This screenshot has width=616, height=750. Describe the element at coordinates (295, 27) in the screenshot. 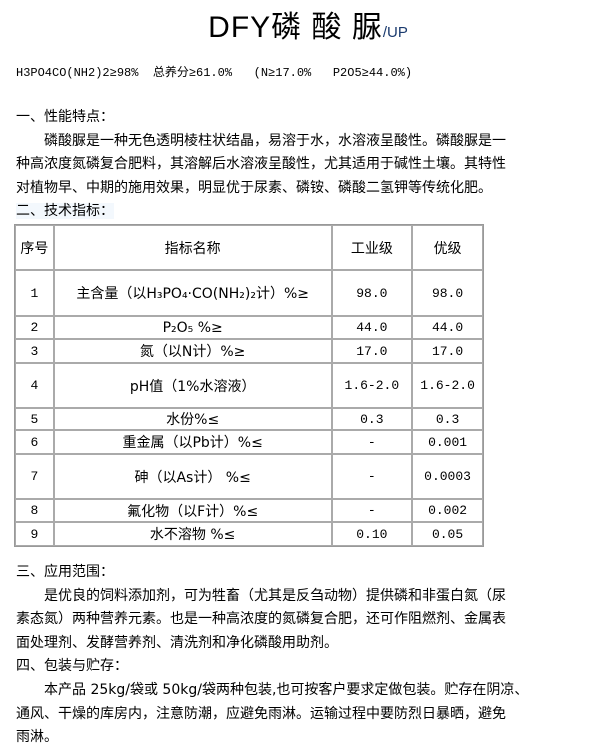

I see `title-main: DFY磷 酸 脲` at that location.